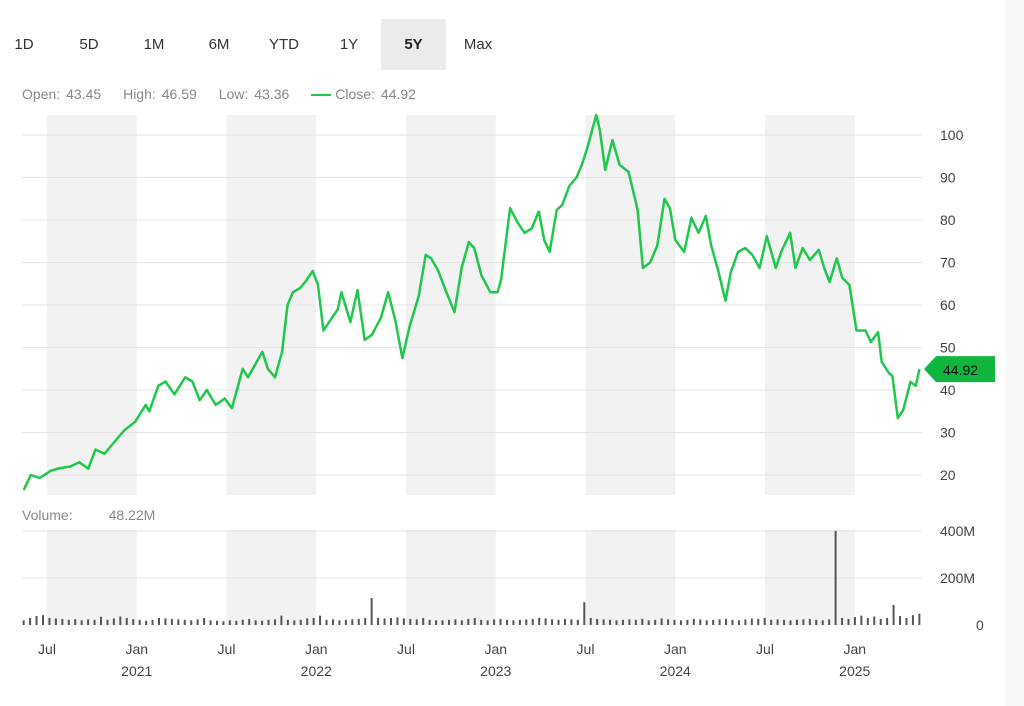 The image size is (1024, 706). What do you see at coordinates (948, 263) in the screenshot?
I see `y-tick-label: 70` at bounding box center [948, 263].